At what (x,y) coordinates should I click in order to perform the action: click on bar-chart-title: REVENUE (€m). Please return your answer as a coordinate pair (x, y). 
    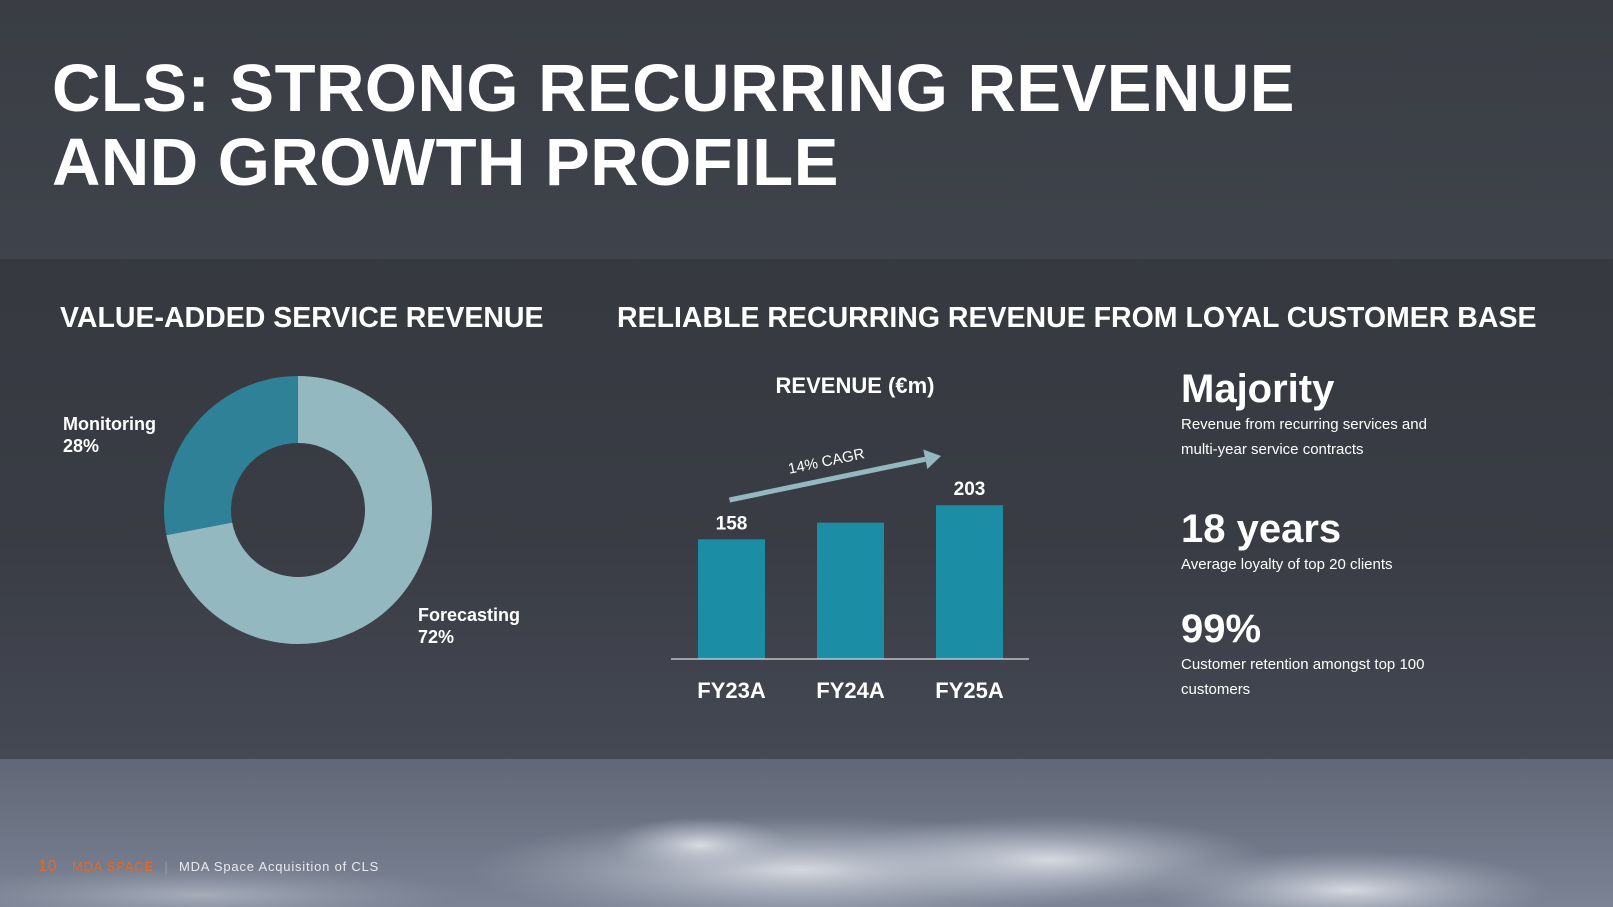
    Looking at the image, I should click on (855, 385).